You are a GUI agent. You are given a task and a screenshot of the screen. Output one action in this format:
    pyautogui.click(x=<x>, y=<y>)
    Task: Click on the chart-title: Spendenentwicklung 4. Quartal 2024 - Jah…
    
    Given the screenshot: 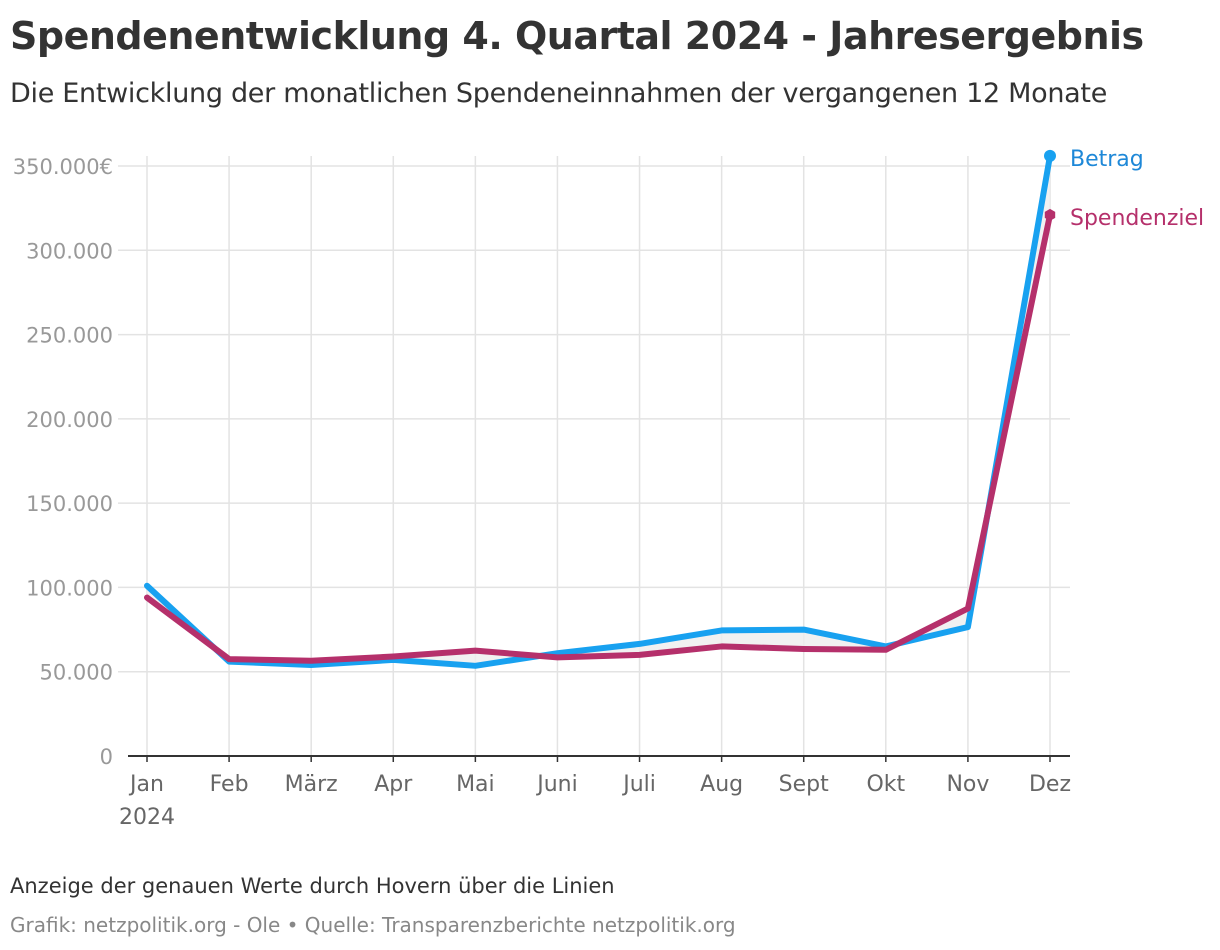 What is the action you would take?
    pyautogui.click(x=577, y=36)
    